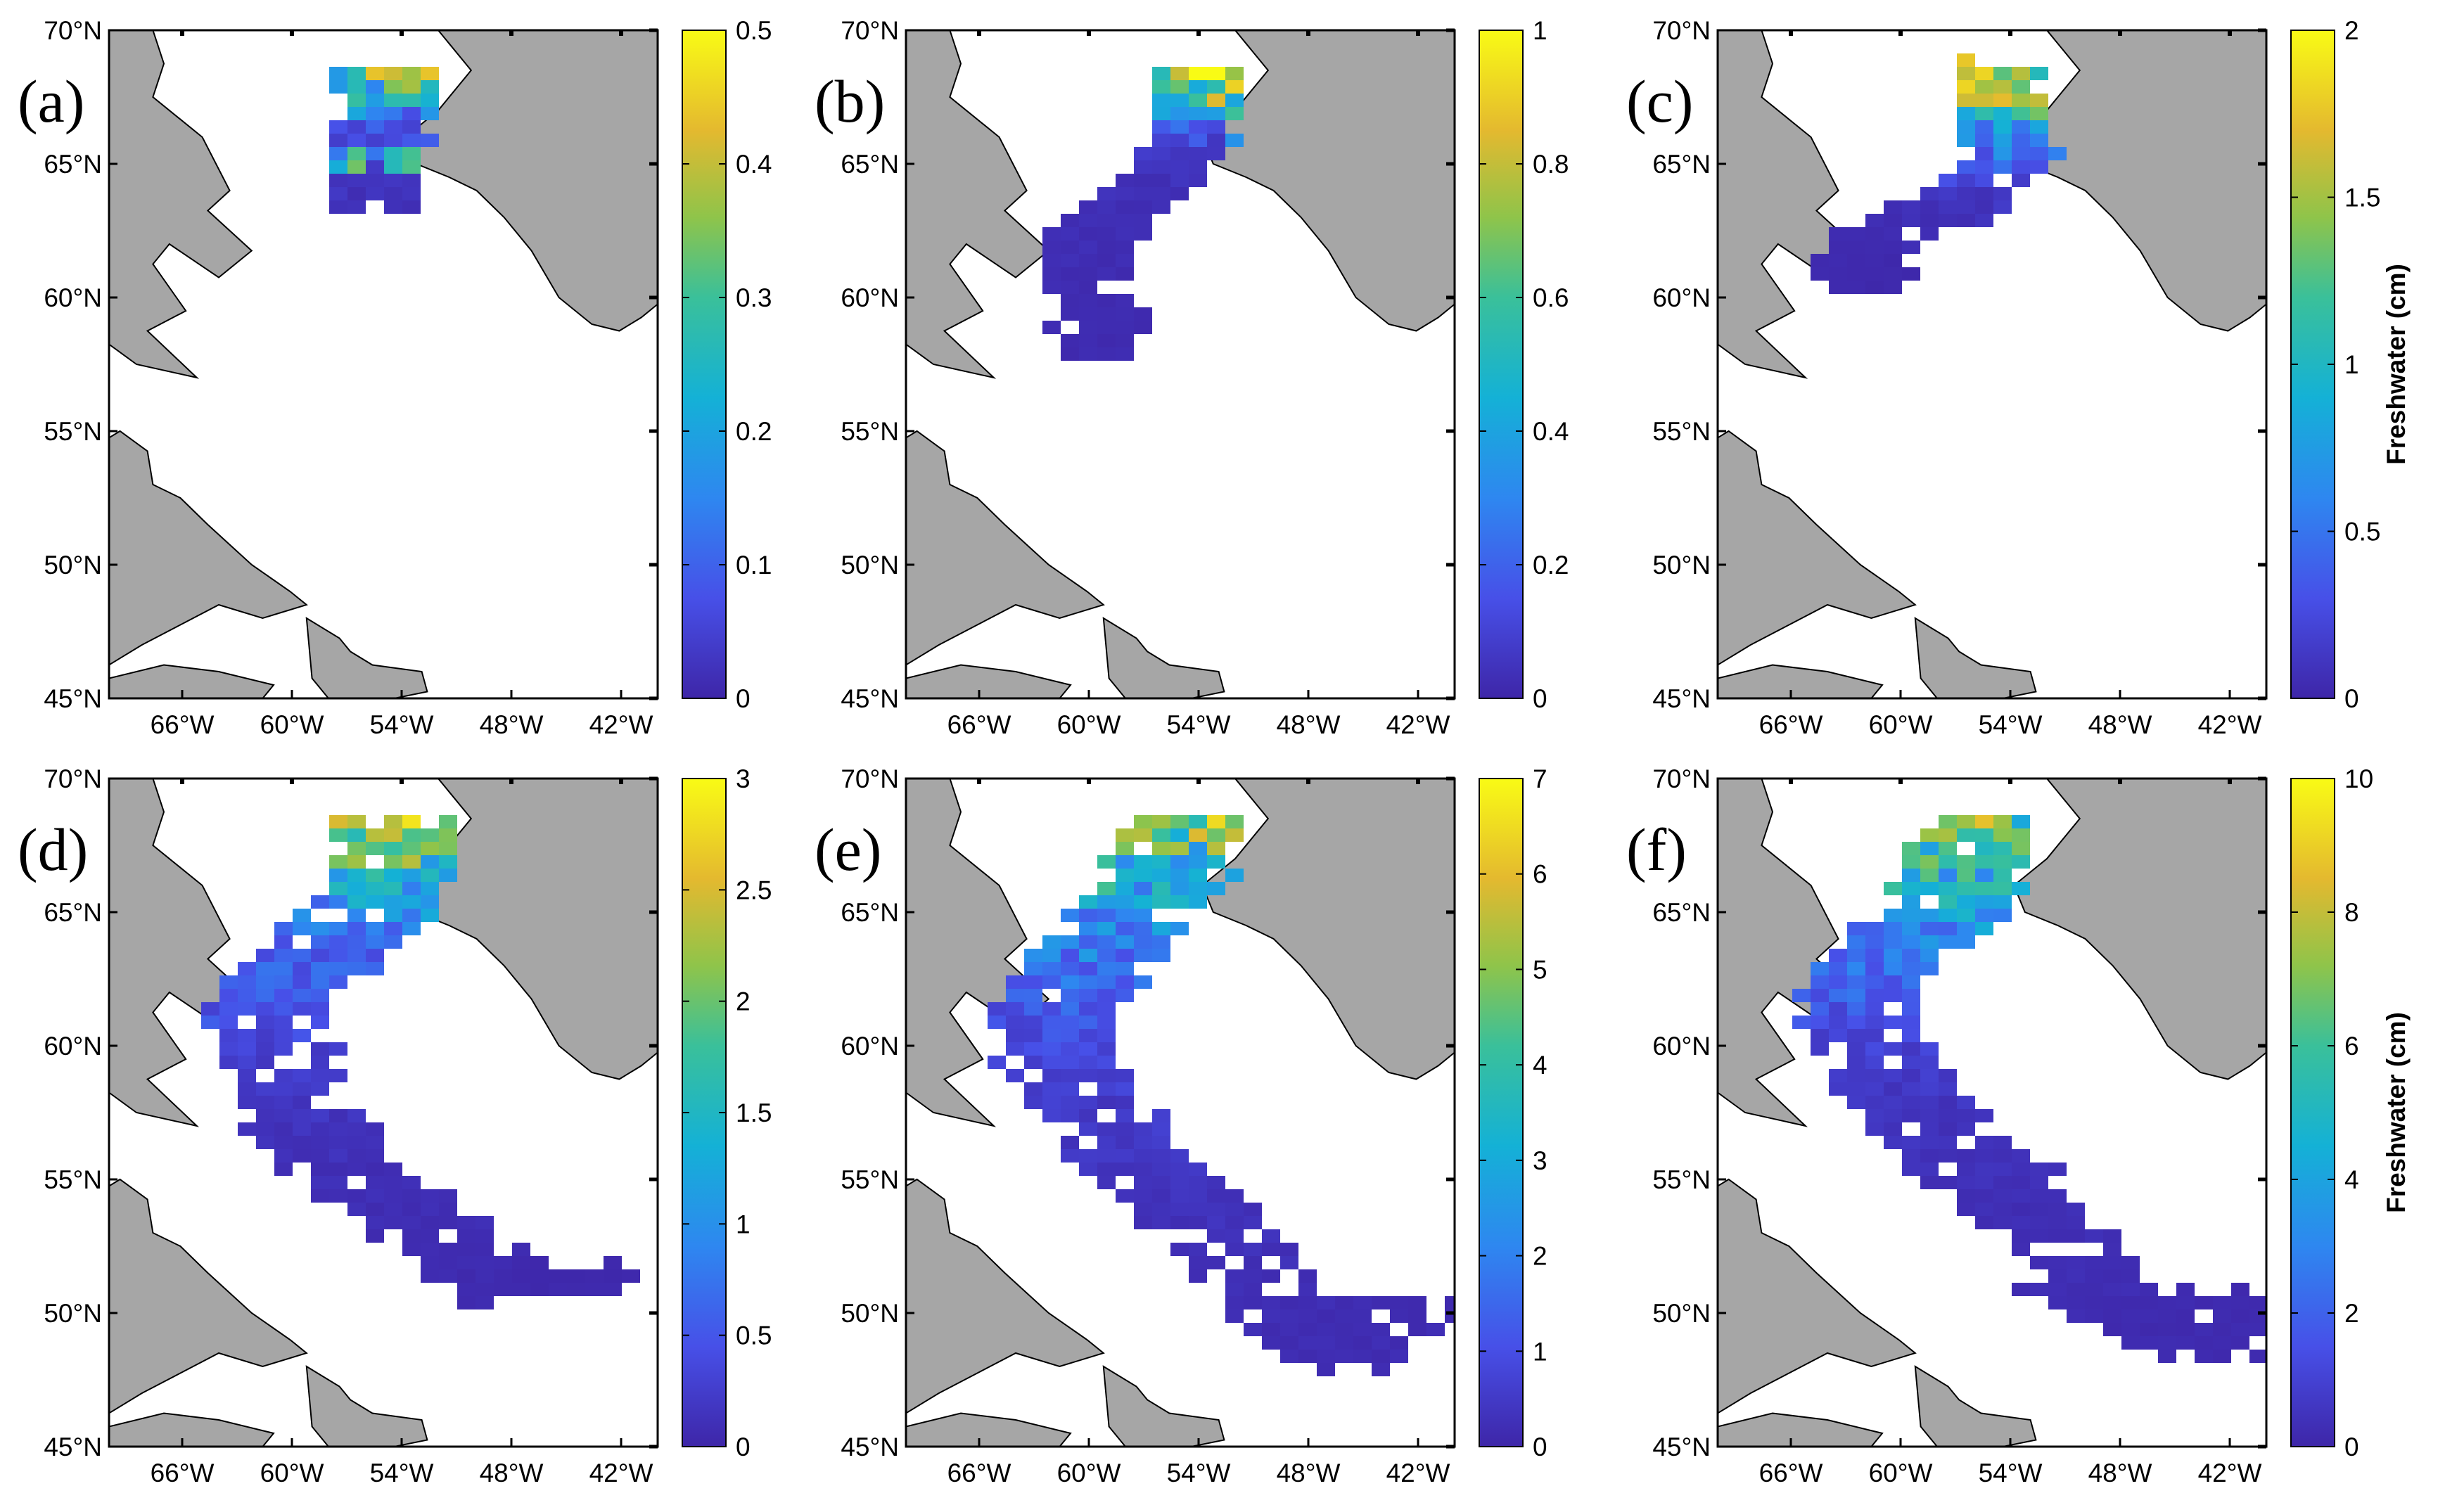  Describe the element at coordinates (73, 1046) in the screenshot. I see `lat-tick-label: 60°N` at that location.